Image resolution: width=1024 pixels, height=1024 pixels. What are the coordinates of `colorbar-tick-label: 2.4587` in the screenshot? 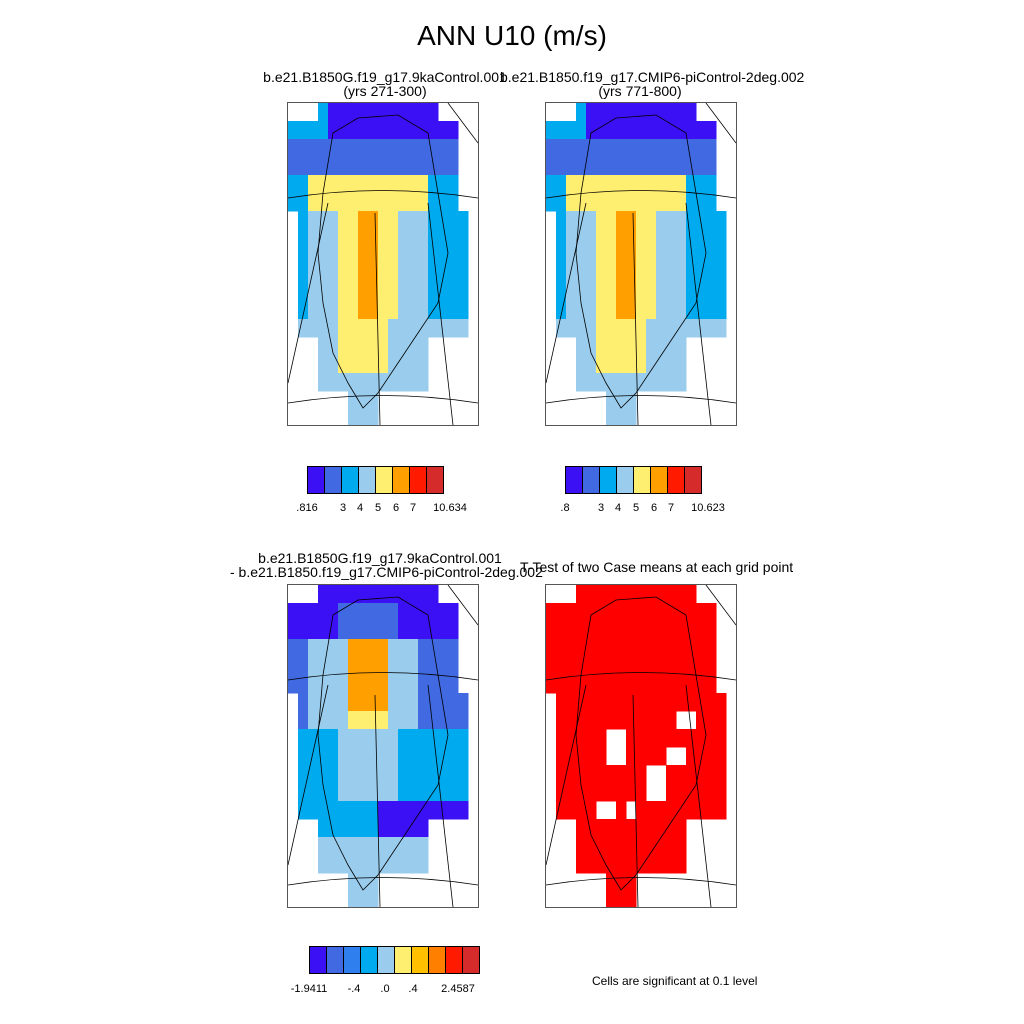 It's located at (458, 989).